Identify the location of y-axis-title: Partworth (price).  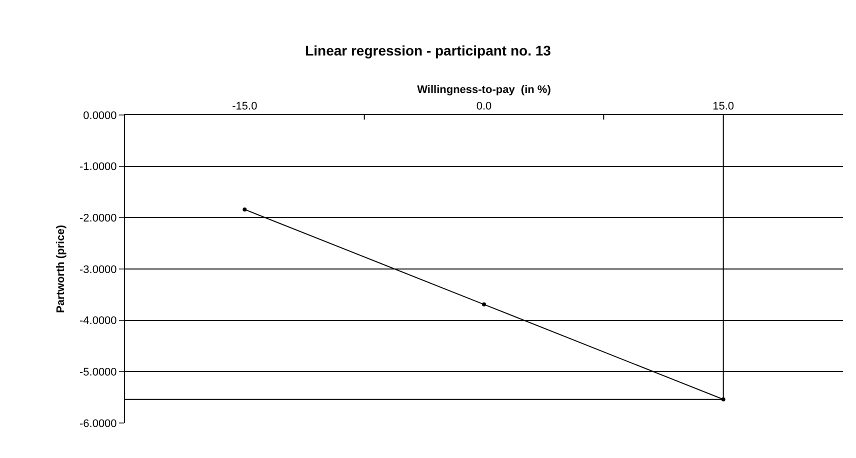
(61, 269).